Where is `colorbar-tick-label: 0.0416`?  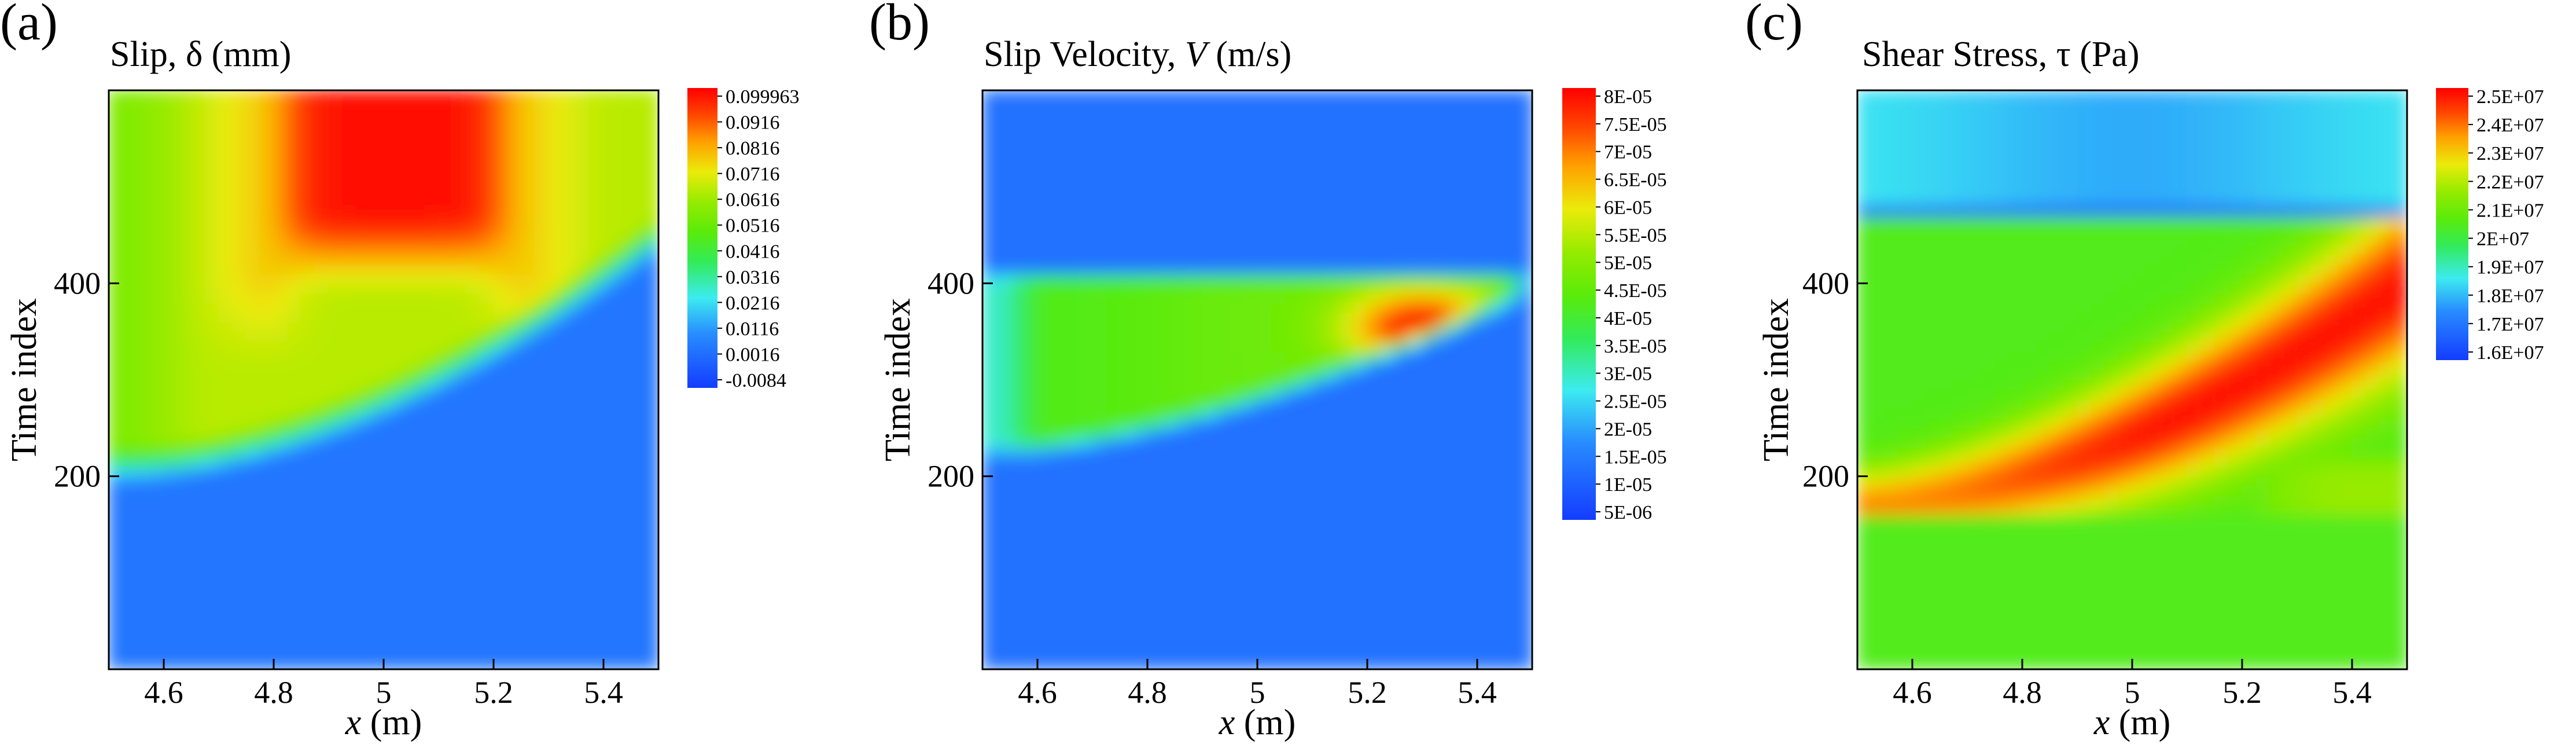 colorbar-tick-label: 0.0416 is located at coordinates (753, 252).